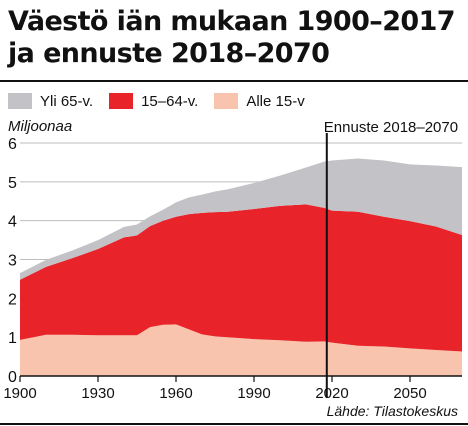 This screenshot has height=426, width=468. Describe the element at coordinates (331, 393) in the screenshot. I see `x-tick-label-4: 2020` at that location.